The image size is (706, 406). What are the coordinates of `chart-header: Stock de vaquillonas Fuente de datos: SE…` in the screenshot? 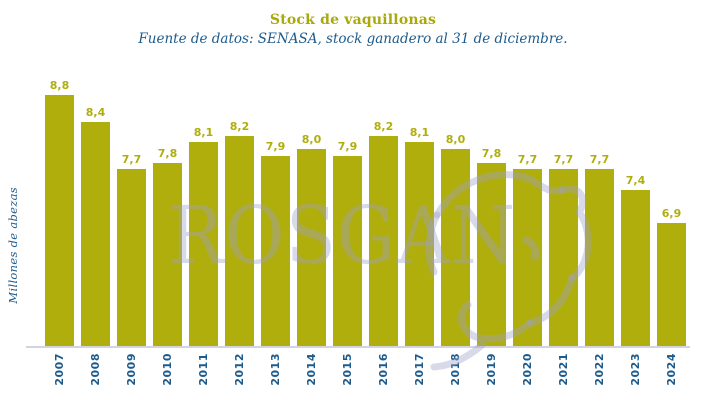 It's located at (353, 29).